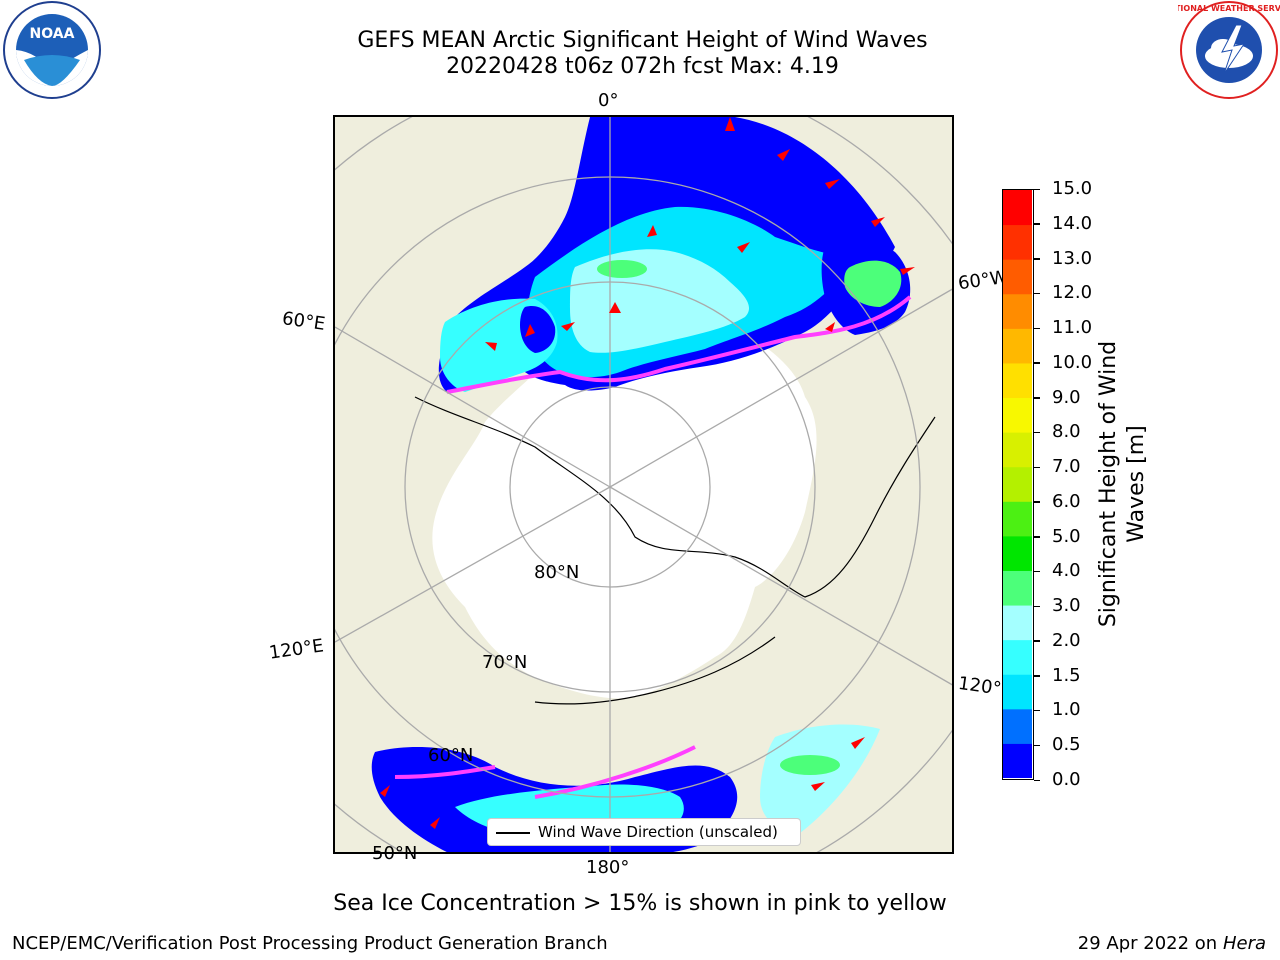 The width and height of the screenshot is (1280, 960). What do you see at coordinates (1072, 362) in the screenshot?
I see `colorbar-tick-label: 10.0` at bounding box center [1072, 362].